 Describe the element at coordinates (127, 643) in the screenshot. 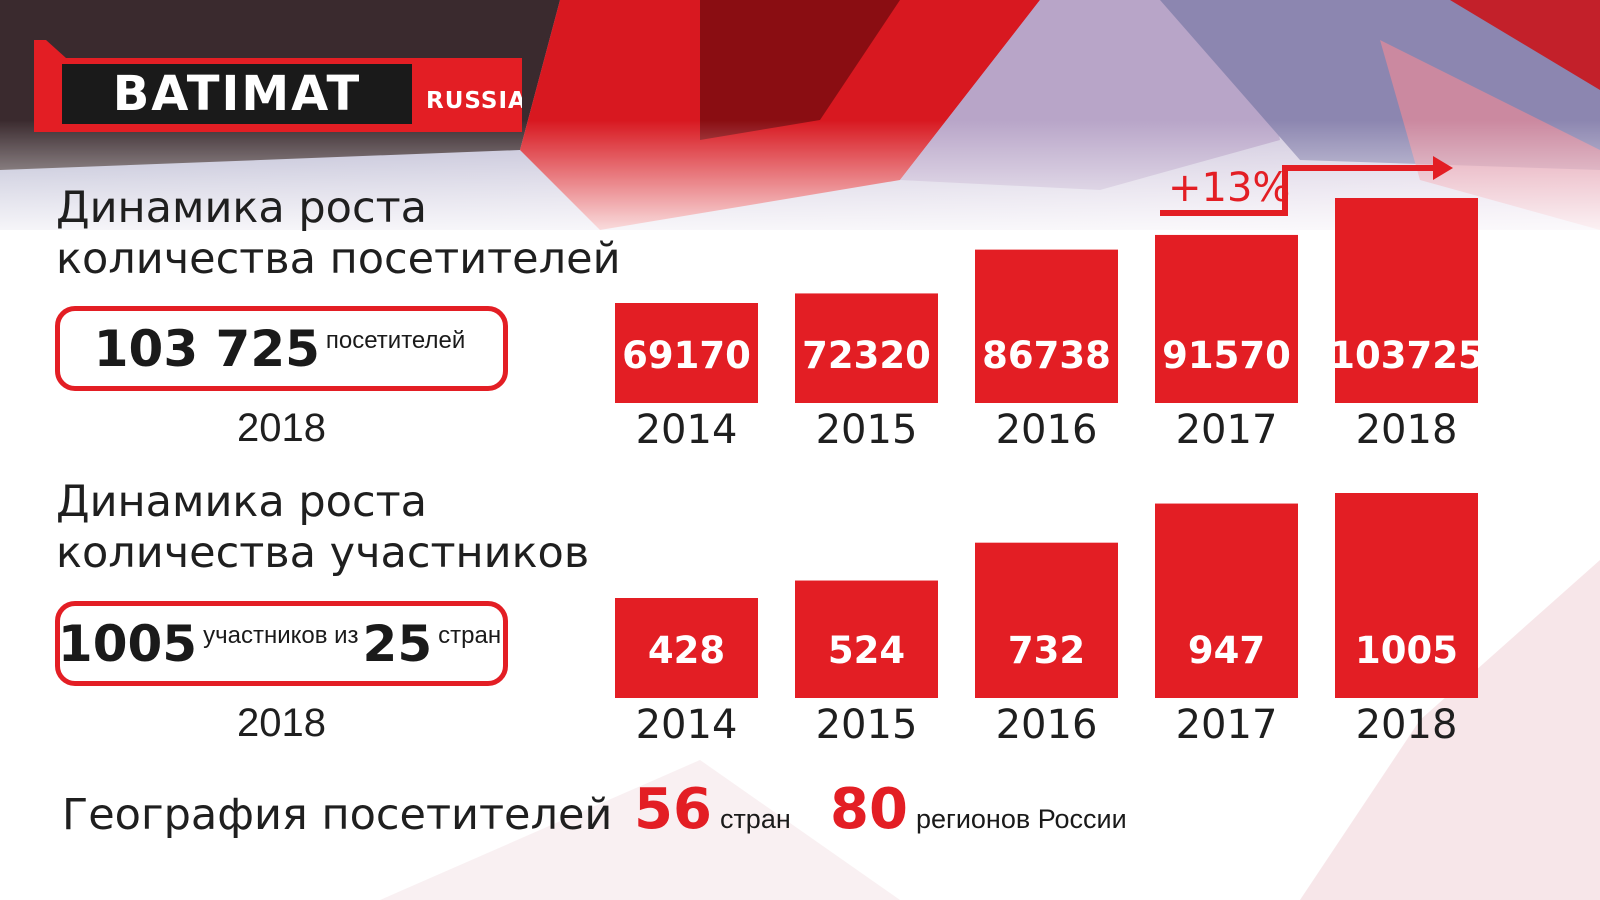

I see `participants-summary-number: 1005` at that location.